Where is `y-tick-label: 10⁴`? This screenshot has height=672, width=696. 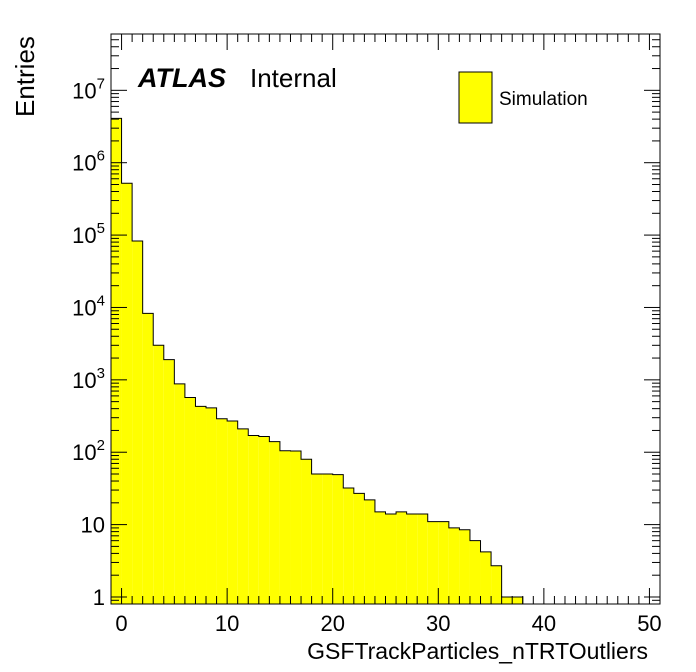 y-tick-label: 10⁴ is located at coordinates (88, 306).